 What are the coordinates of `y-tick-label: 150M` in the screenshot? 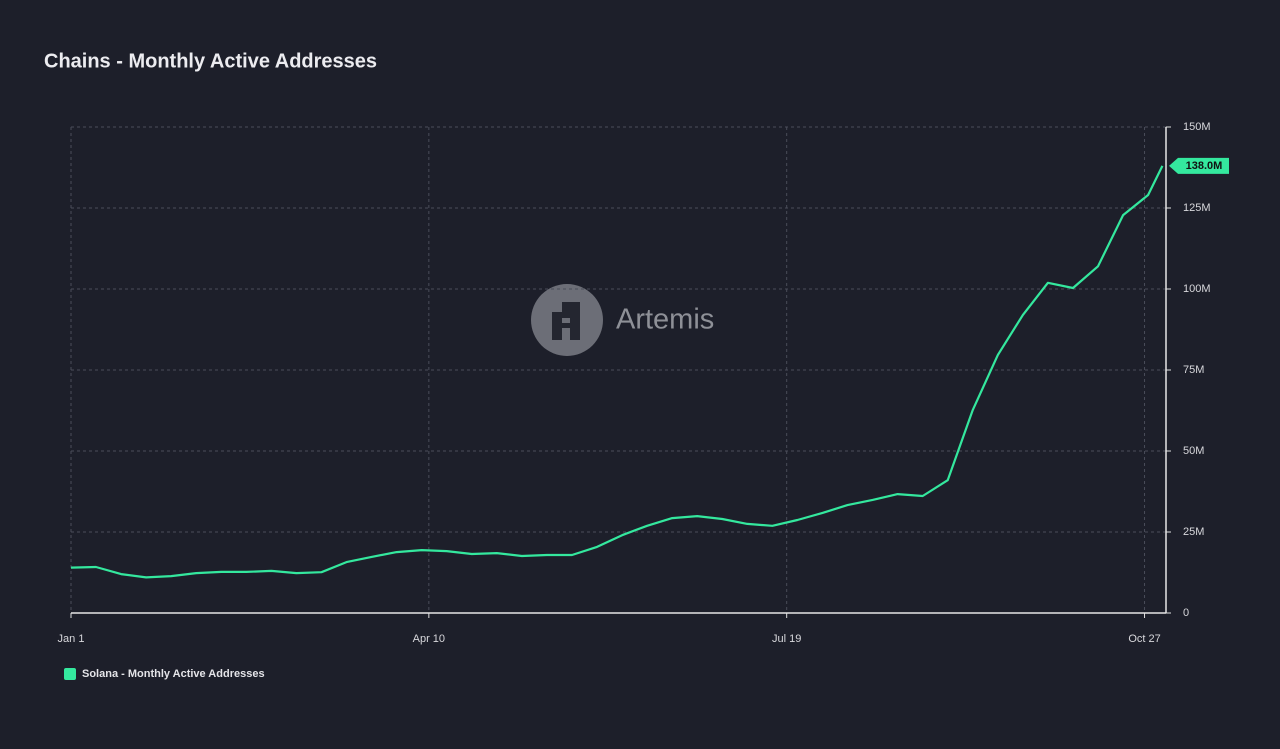 It's located at (1197, 127).